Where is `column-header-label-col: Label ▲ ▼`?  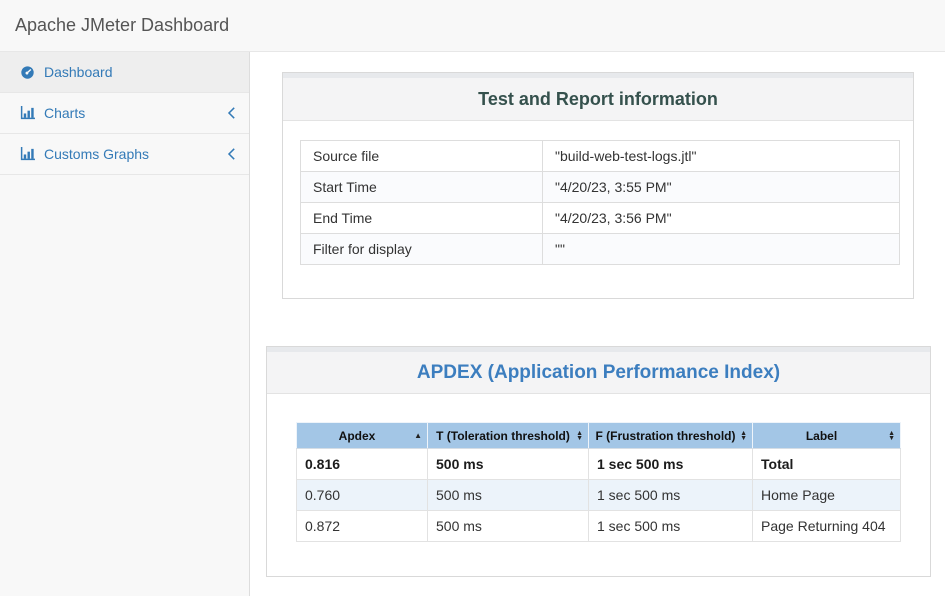 column-header-label-col: Label ▲ ▼ is located at coordinates (826, 435).